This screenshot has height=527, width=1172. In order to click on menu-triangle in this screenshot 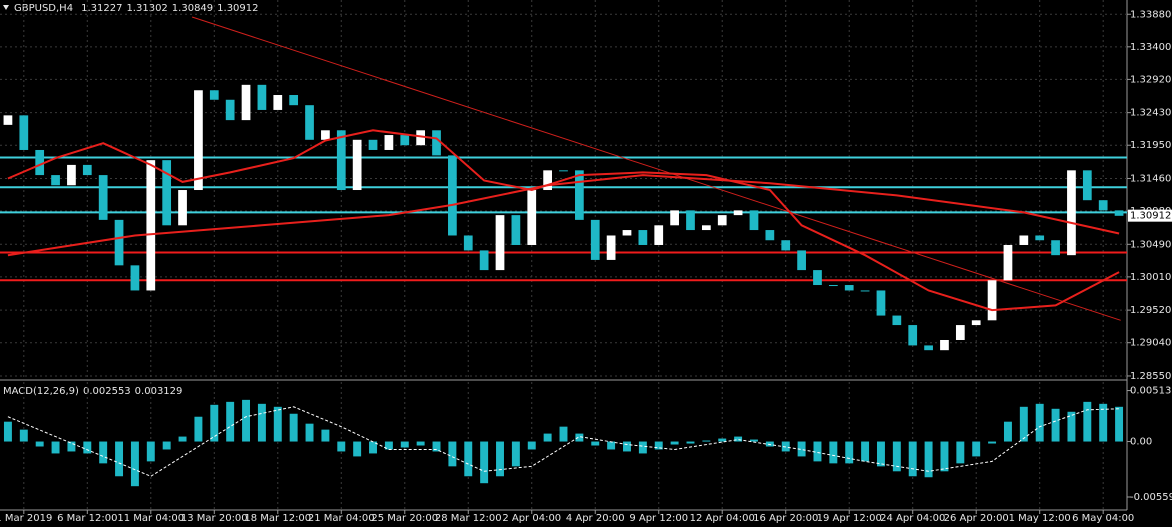, I will do `click(6, 7)`.